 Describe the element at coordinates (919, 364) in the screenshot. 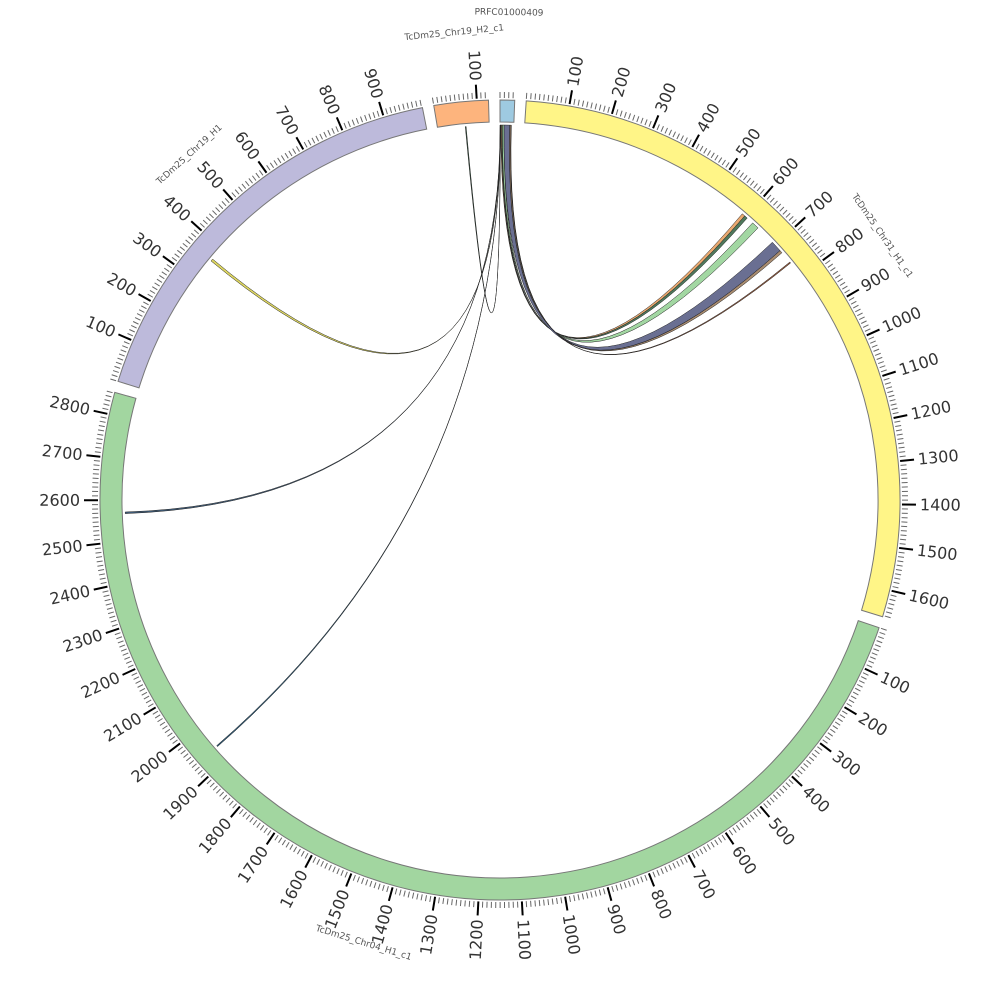

I see `tick-label: 1100` at that location.